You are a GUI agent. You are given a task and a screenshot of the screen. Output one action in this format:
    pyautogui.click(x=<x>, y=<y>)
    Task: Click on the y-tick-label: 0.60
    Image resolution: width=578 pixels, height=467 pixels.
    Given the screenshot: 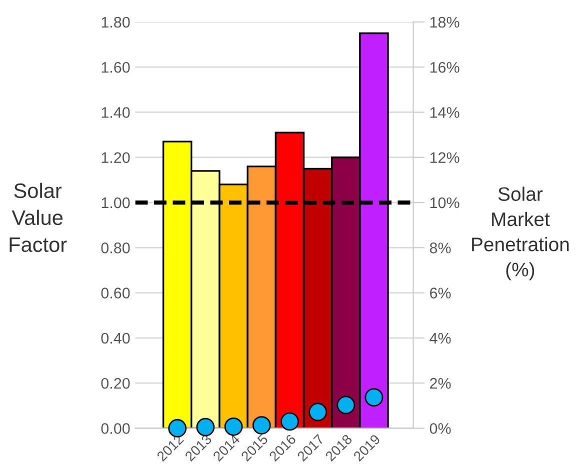 What is the action you would take?
    pyautogui.click(x=115, y=293)
    